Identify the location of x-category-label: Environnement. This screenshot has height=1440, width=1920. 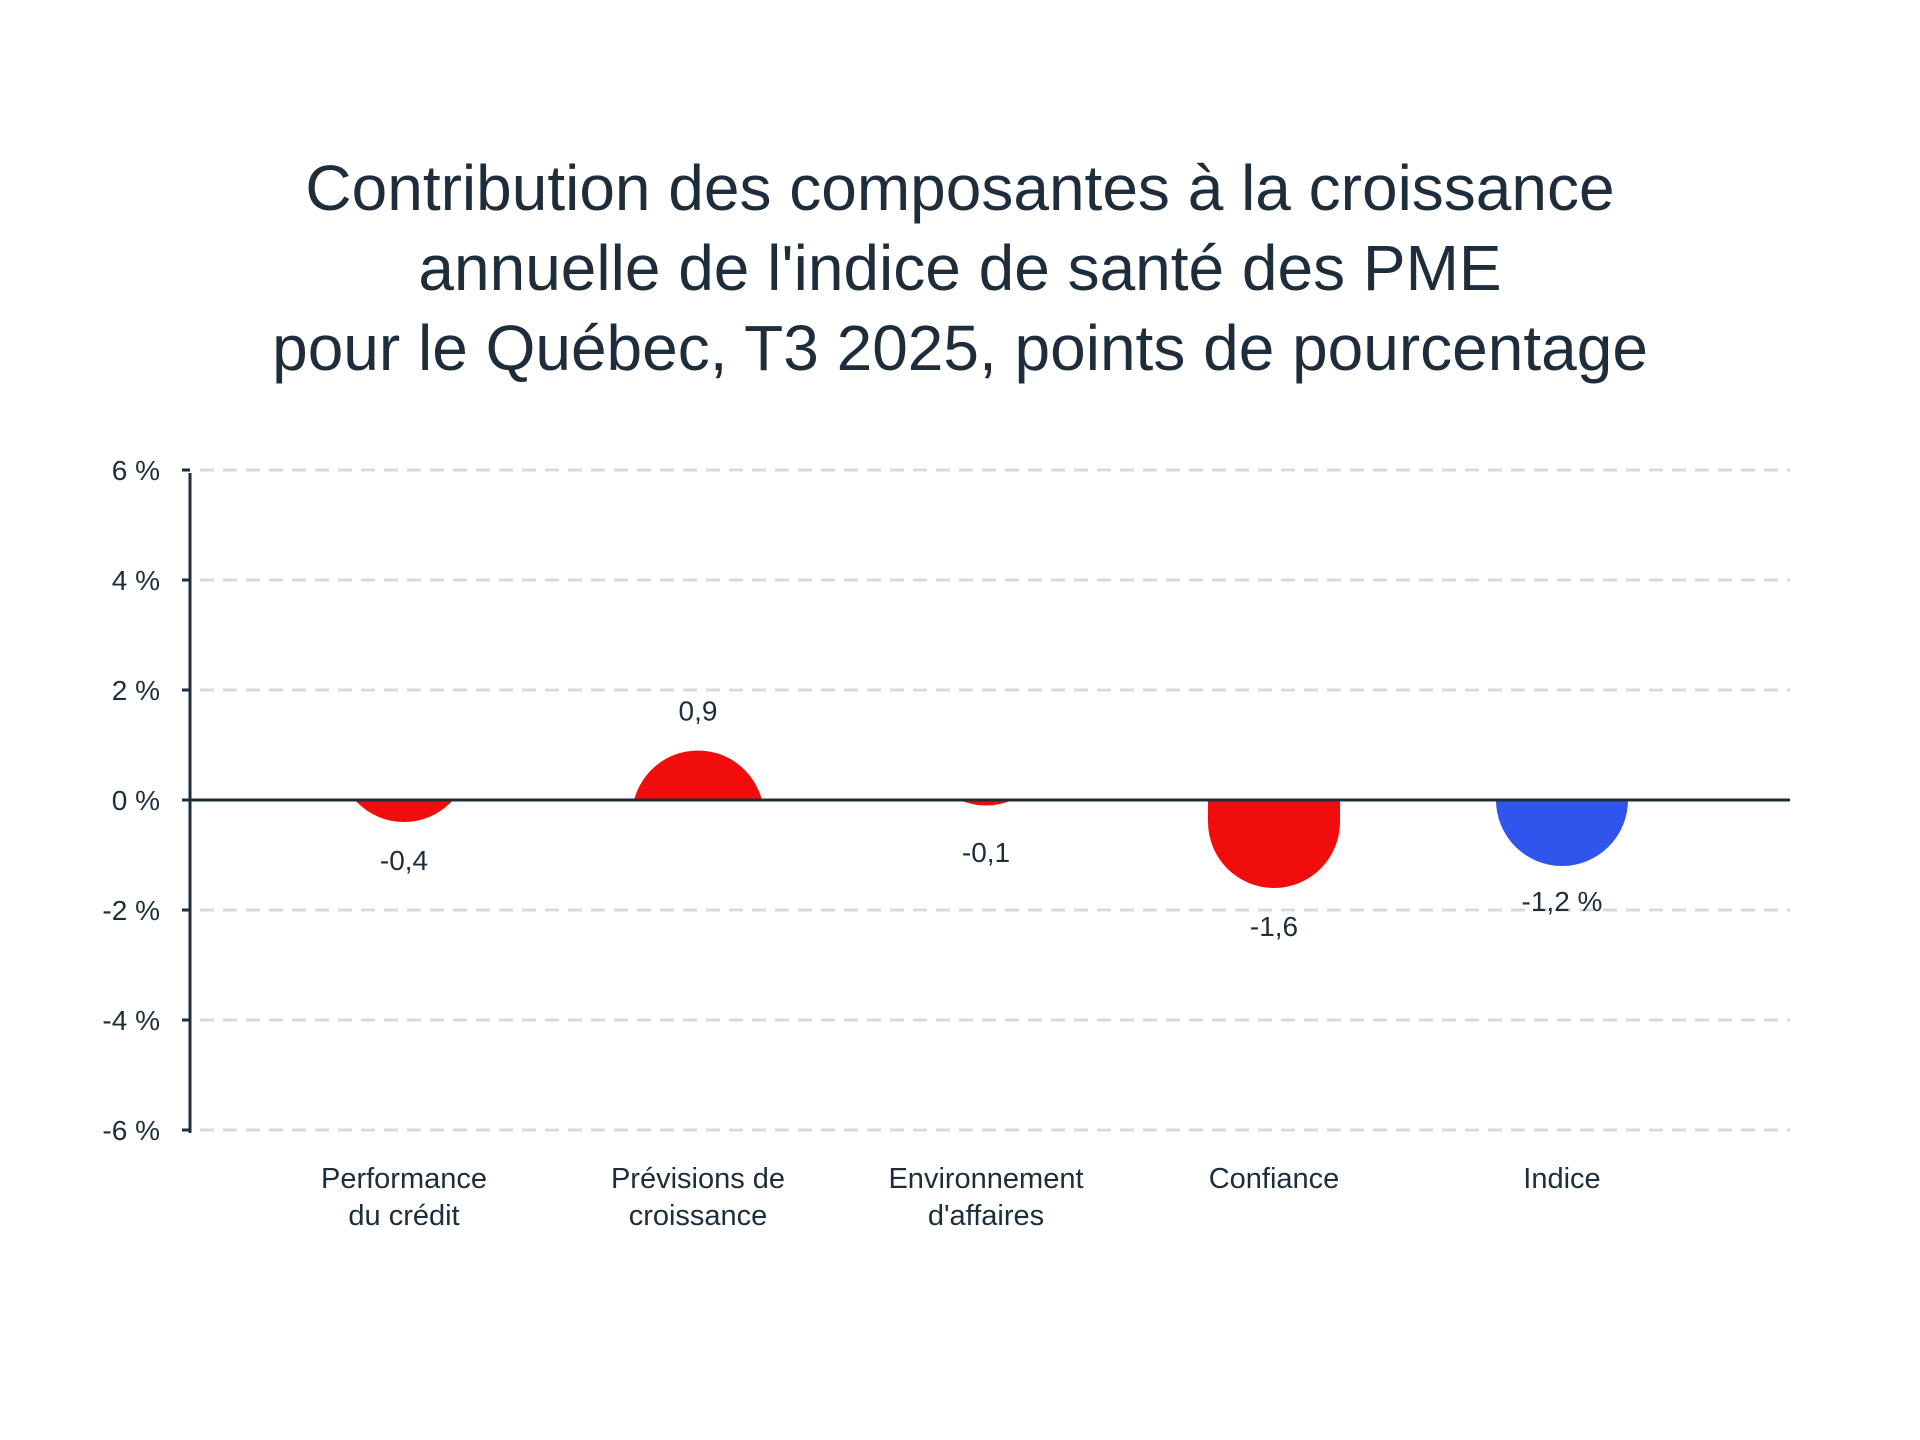
(985, 1179).